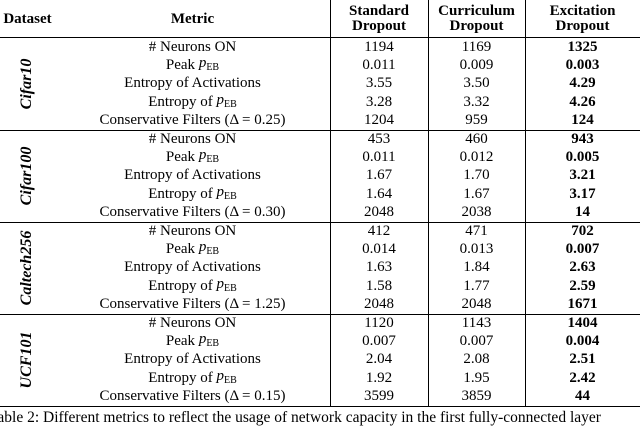  I want to click on value-cell: 3.28, so click(379, 101).